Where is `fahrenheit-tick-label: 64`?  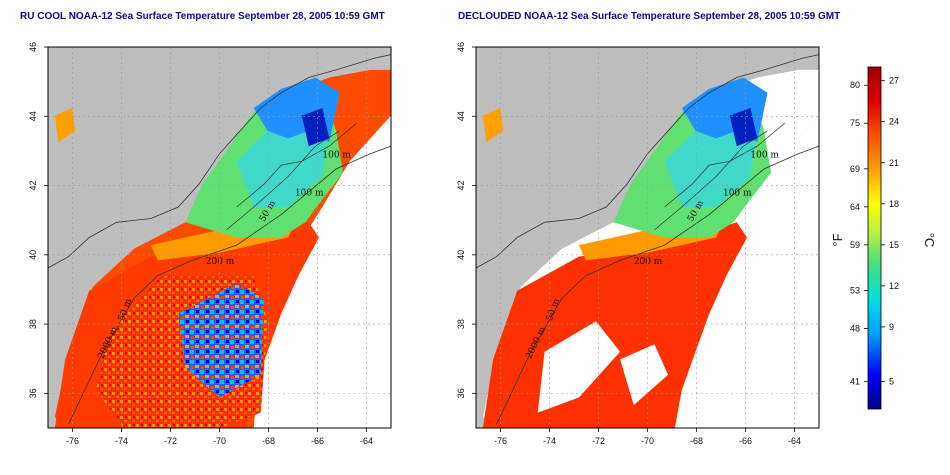 fahrenheit-tick-label: 64 is located at coordinates (855, 207).